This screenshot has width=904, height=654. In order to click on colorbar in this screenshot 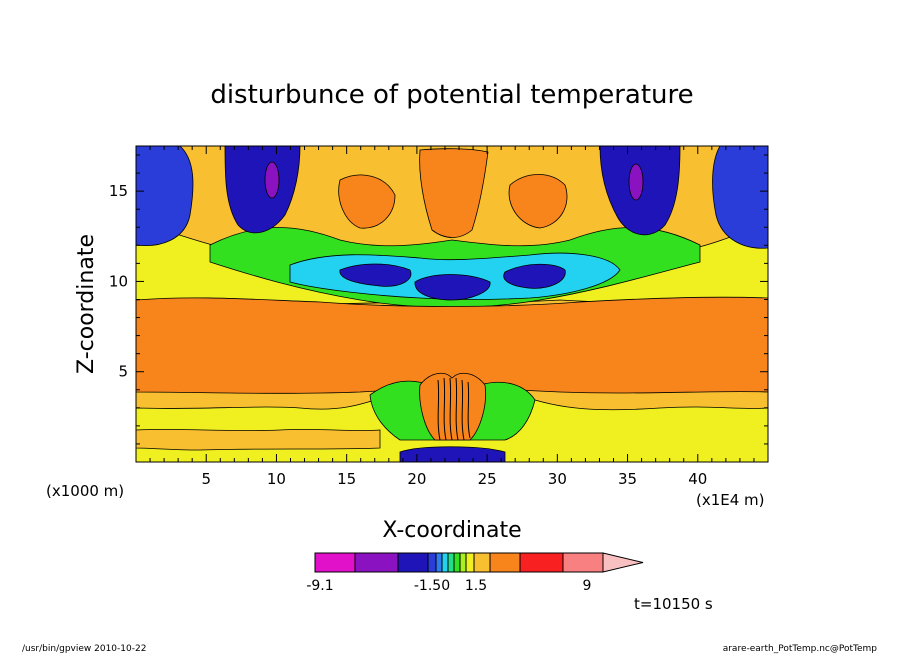, I will do `click(479, 562)`.